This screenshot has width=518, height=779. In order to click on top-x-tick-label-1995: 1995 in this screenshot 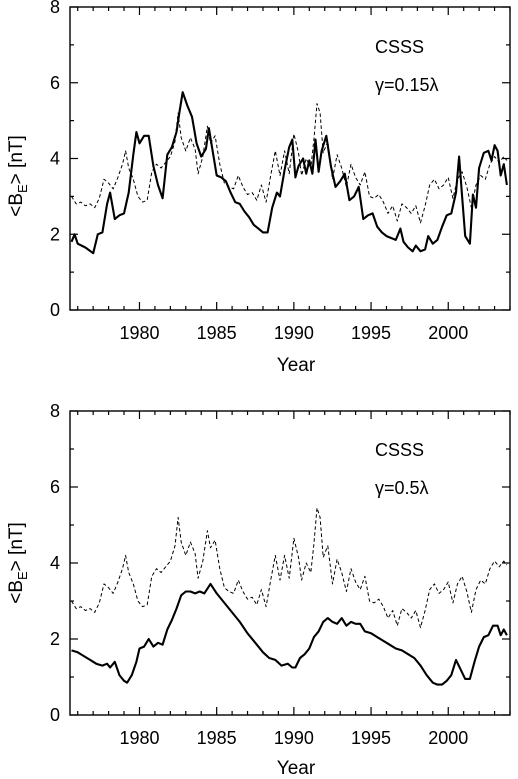, I will do `click(371, 333)`.